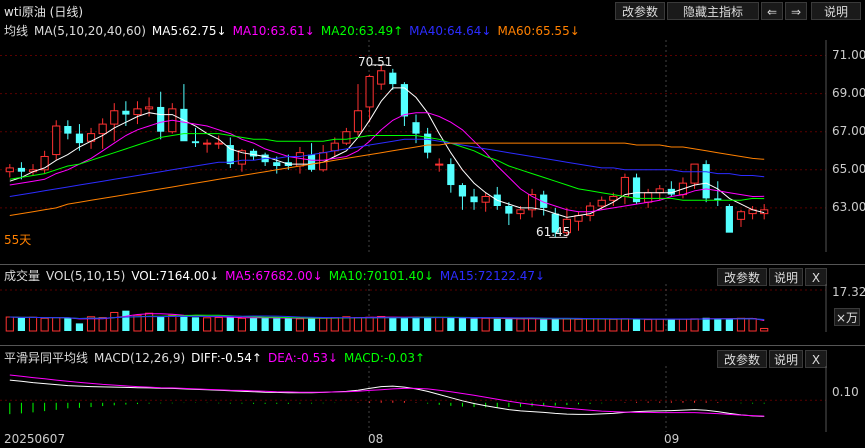 The width and height of the screenshot is (865, 448). Describe the element at coordinates (302, 358) in the screenshot. I see `dea-value: DEA:-0.53↓` at that location.